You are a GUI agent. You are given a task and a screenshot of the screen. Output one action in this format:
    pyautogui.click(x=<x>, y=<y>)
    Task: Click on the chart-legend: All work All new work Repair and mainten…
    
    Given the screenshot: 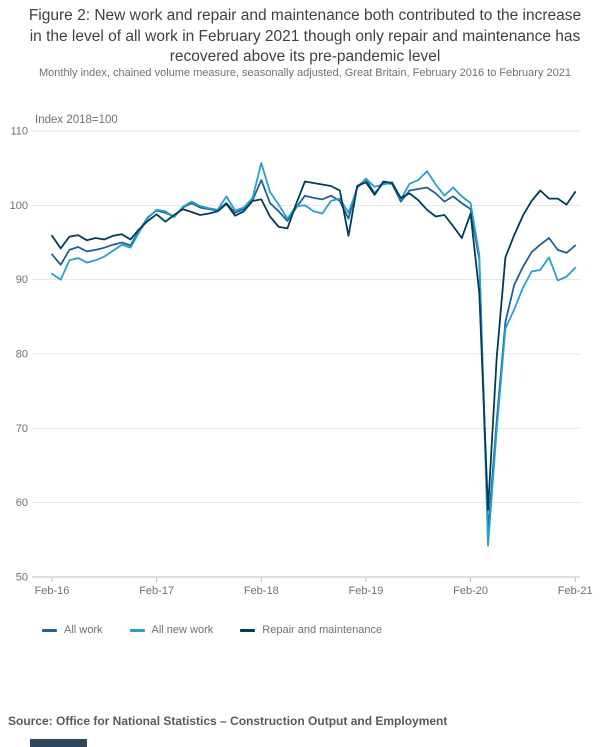 What is the action you would take?
    pyautogui.click(x=212, y=630)
    